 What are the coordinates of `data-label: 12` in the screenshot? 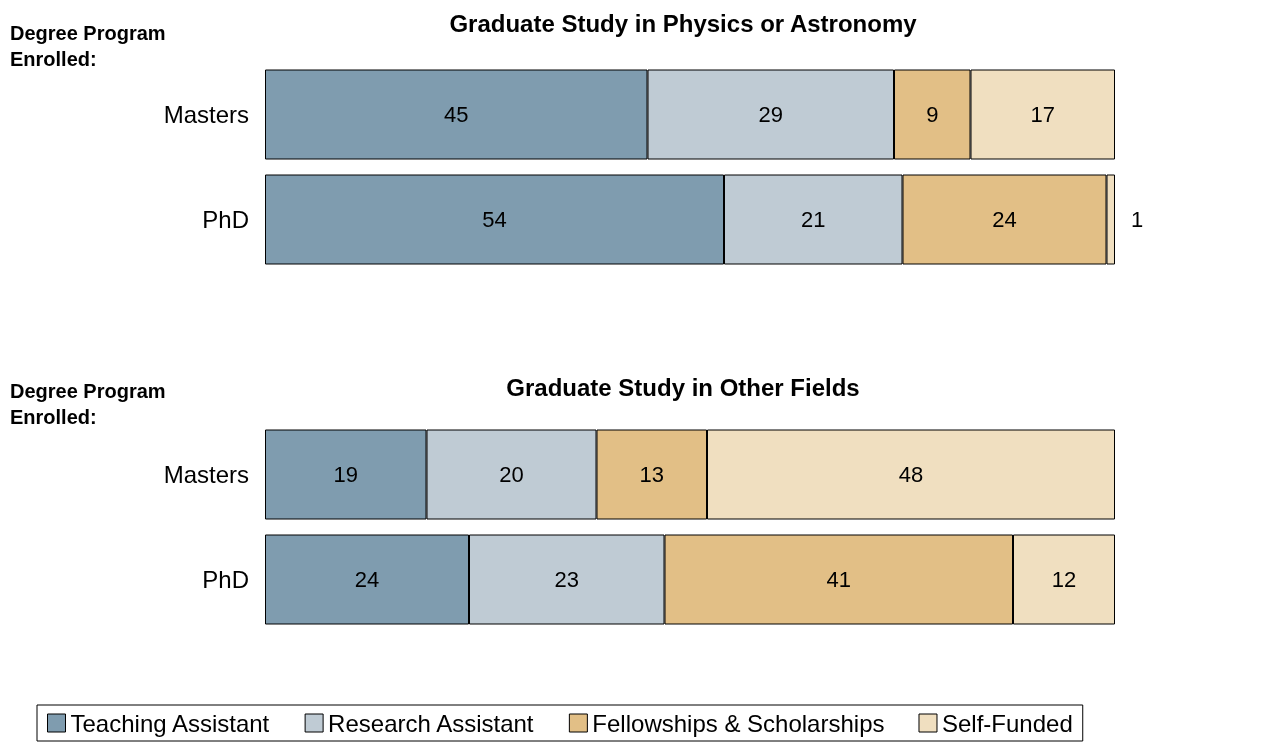 It's located at (1064, 579).